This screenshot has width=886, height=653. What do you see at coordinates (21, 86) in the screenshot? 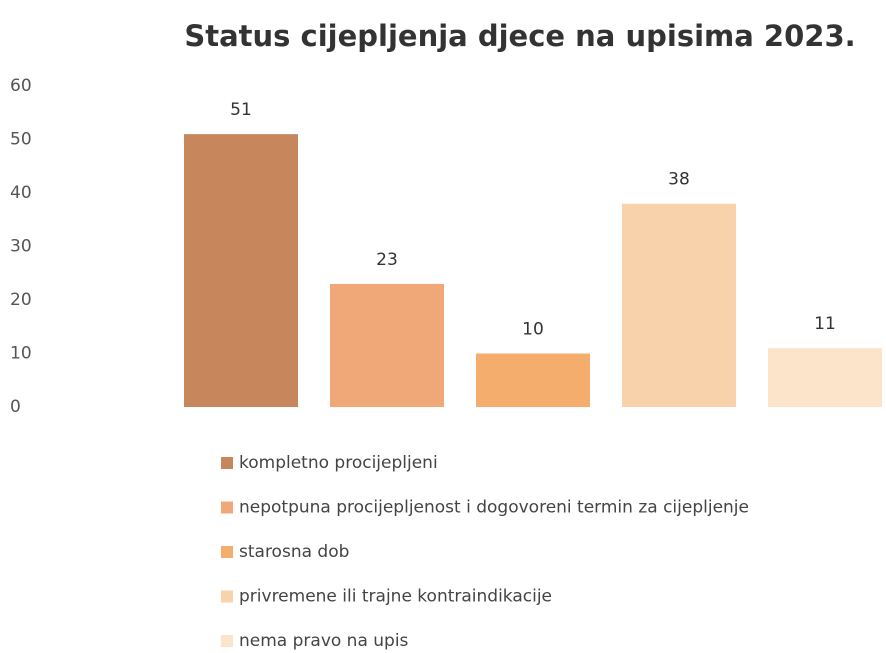
I see `y-tick-label: 60` at bounding box center [21, 86].